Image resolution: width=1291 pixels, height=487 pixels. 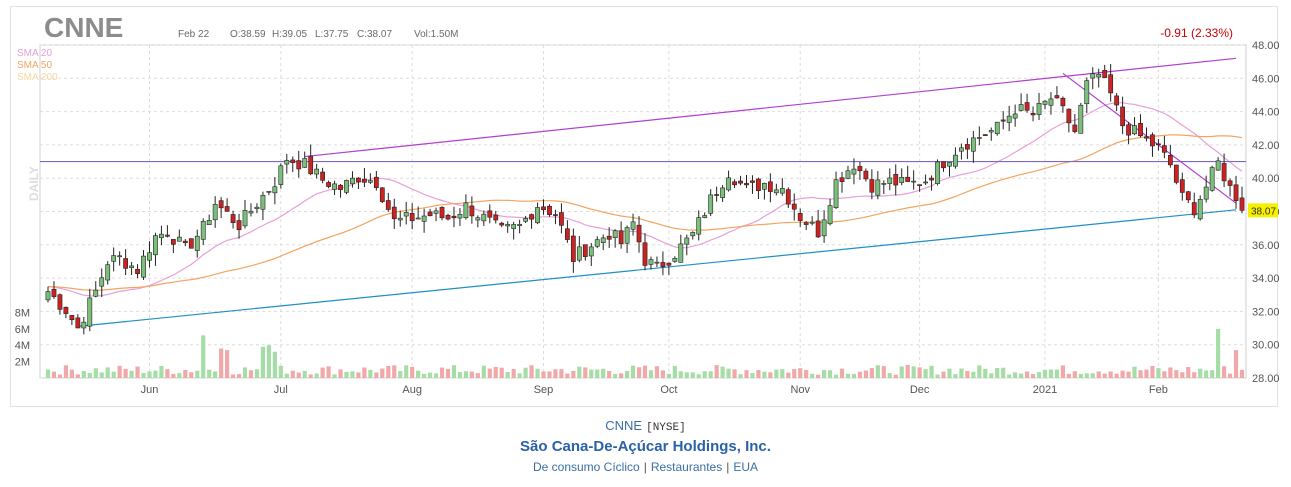 What do you see at coordinates (586, 467) in the screenshot?
I see `footer-sector: De consumo Cíclico` at bounding box center [586, 467].